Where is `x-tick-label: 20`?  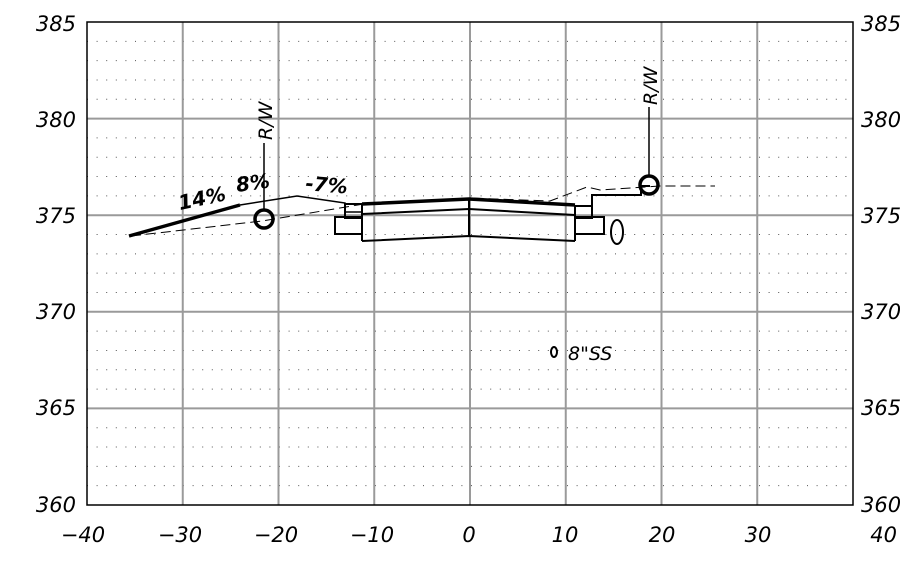 x-tick-label: 20 is located at coordinates (662, 535).